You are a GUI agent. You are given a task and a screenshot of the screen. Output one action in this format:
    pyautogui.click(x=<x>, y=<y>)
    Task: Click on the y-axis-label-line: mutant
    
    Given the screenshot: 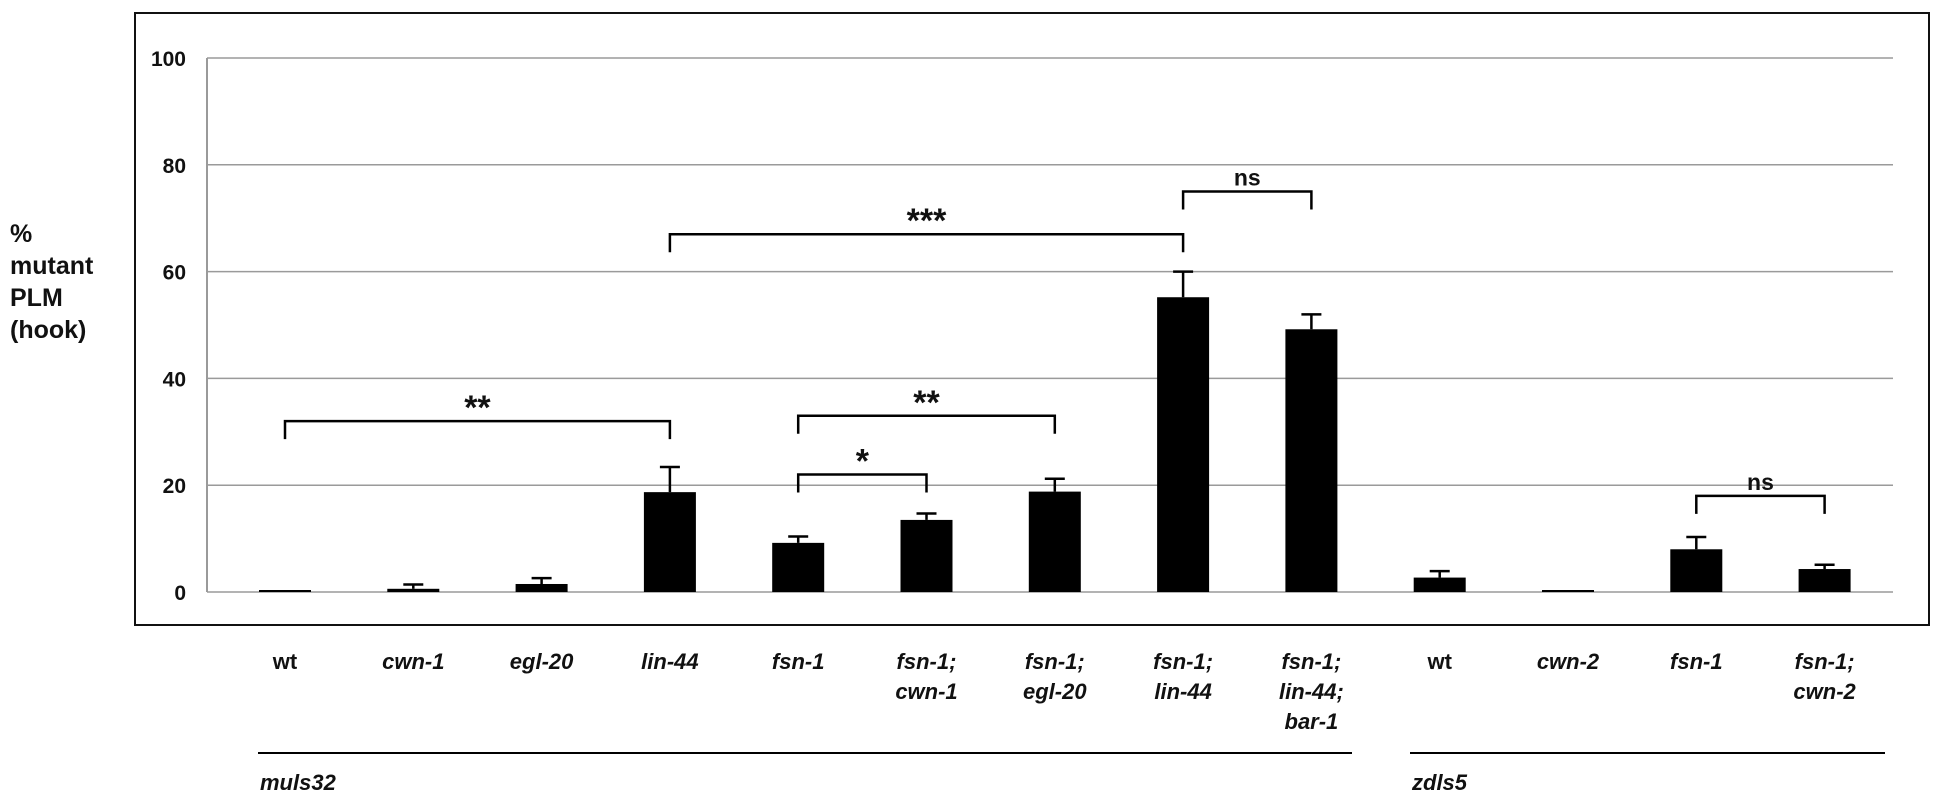 What is the action you would take?
    pyautogui.click(x=52, y=266)
    